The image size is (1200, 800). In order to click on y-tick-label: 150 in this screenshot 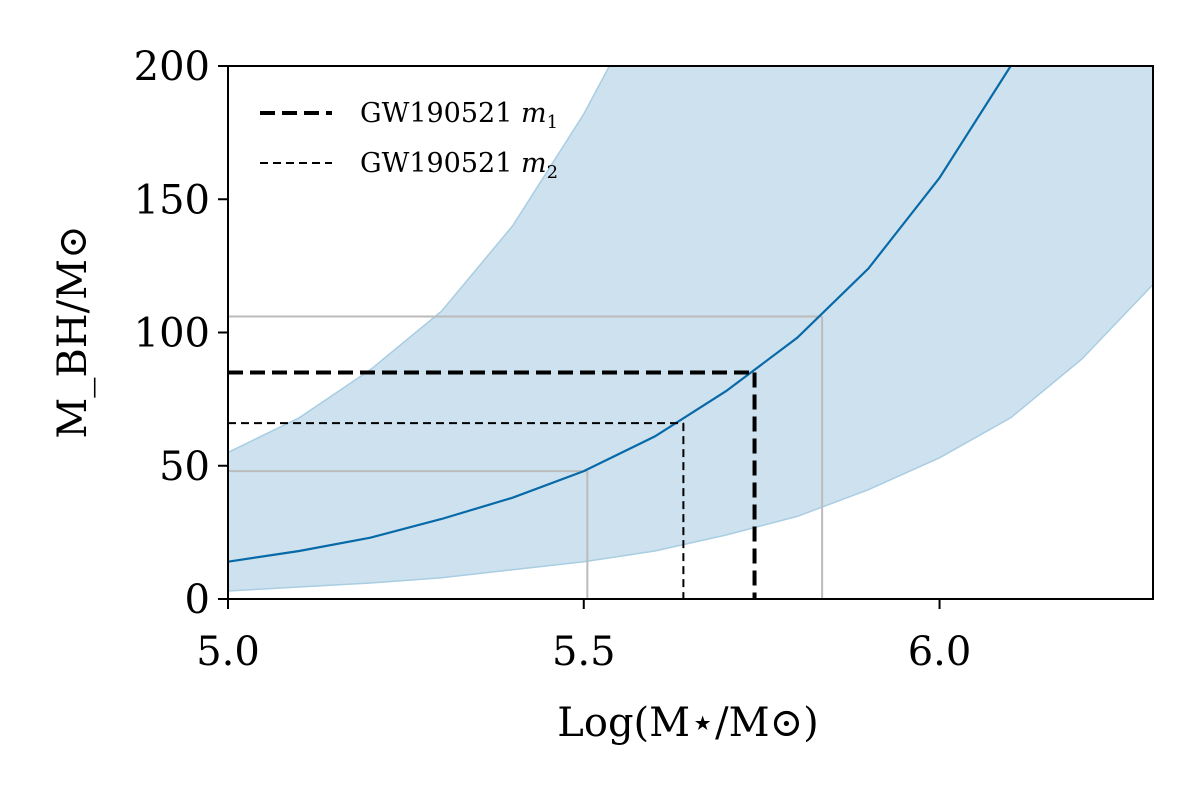, I will do `click(172, 200)`.